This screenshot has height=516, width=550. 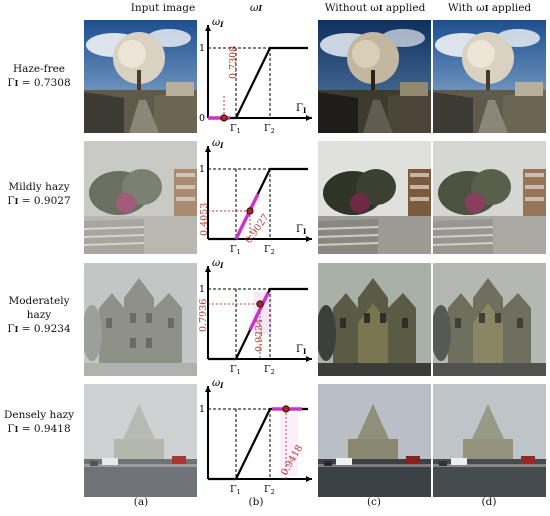 What do you see at coordinates (202, 118) in the screenshot?
I see `tick-zero: 0` at bounding box center [202, 118].